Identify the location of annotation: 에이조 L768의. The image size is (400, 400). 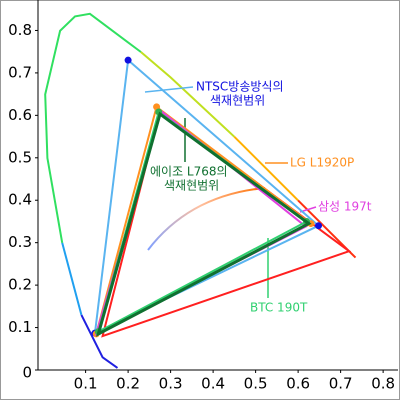
(189, 172).